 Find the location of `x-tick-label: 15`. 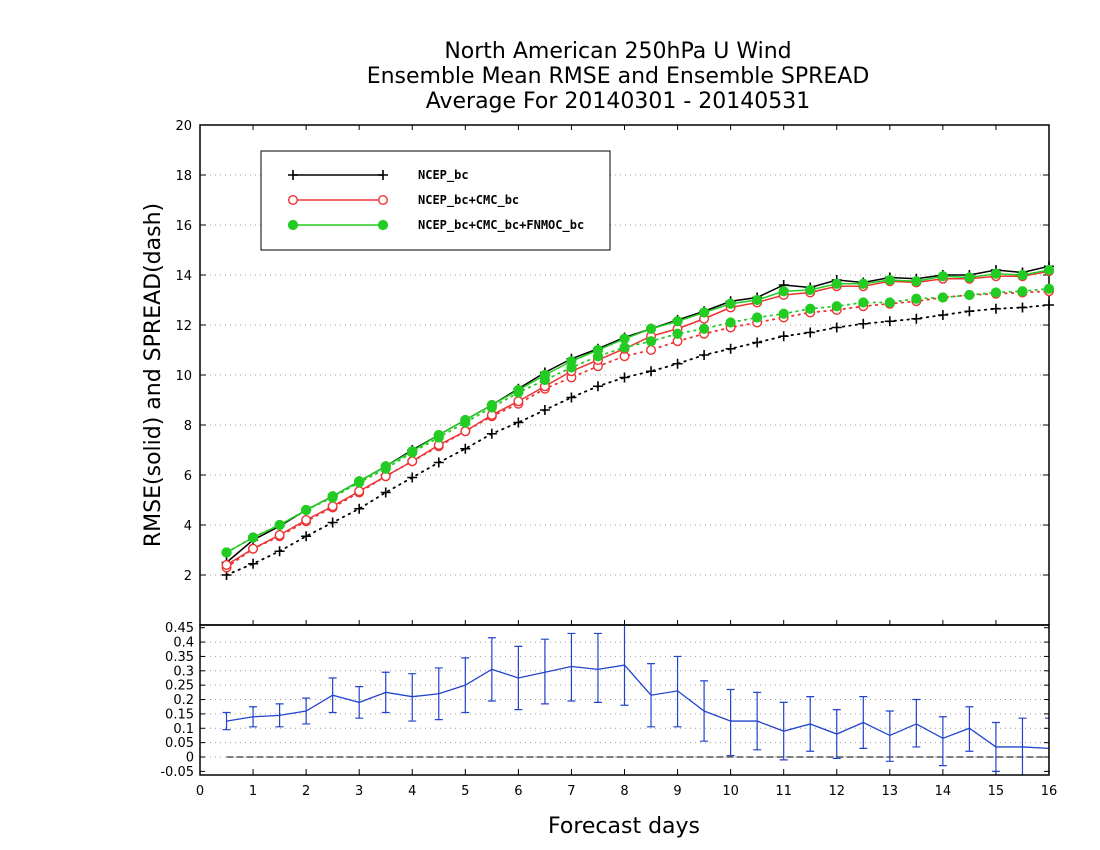

x-tick-label: 15 is located at coordinates (996, 791).